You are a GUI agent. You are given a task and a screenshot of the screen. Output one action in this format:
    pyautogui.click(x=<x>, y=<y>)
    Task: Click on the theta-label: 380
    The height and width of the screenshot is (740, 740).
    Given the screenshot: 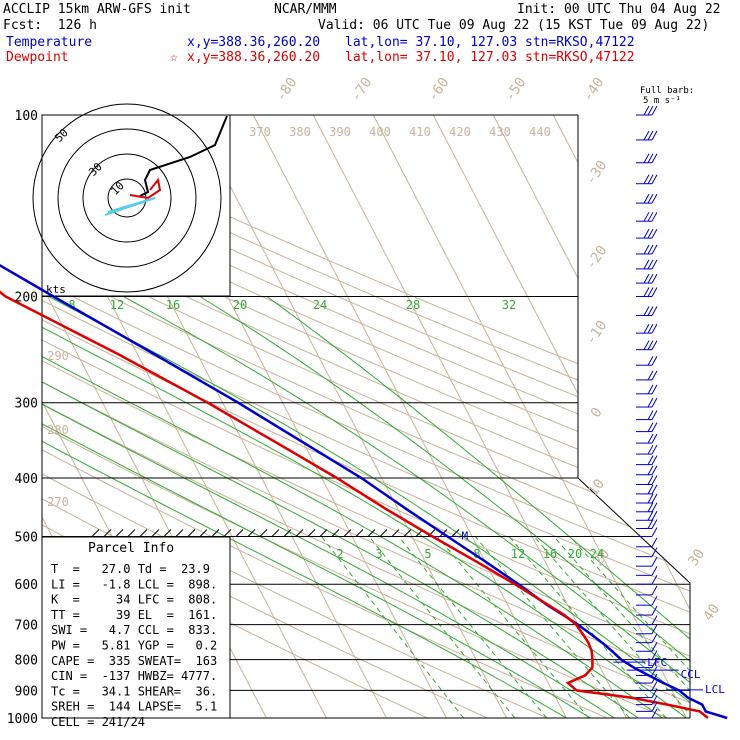 What is the action you would take?
    pyautogui.click(x=300, y=132)
    